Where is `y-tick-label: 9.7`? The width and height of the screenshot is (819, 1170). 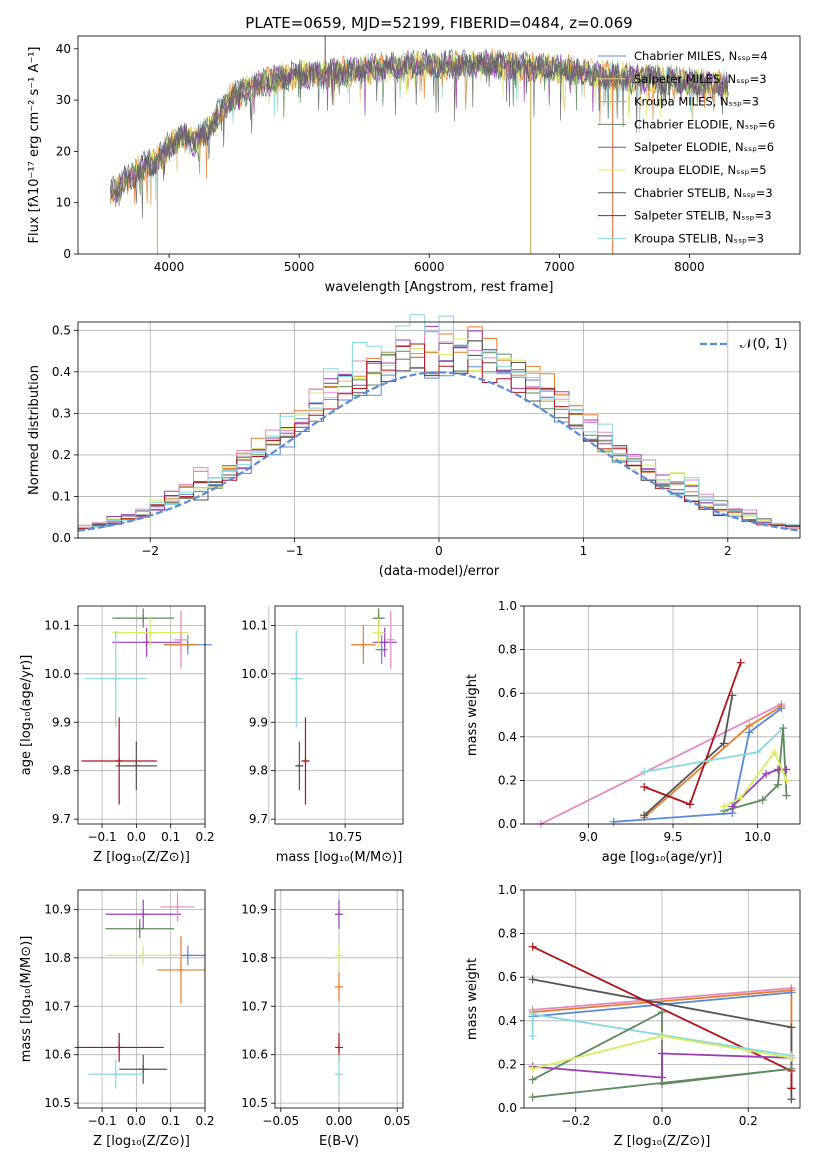 y-tick-label: 9.7 is located at coordinates (258, 819).